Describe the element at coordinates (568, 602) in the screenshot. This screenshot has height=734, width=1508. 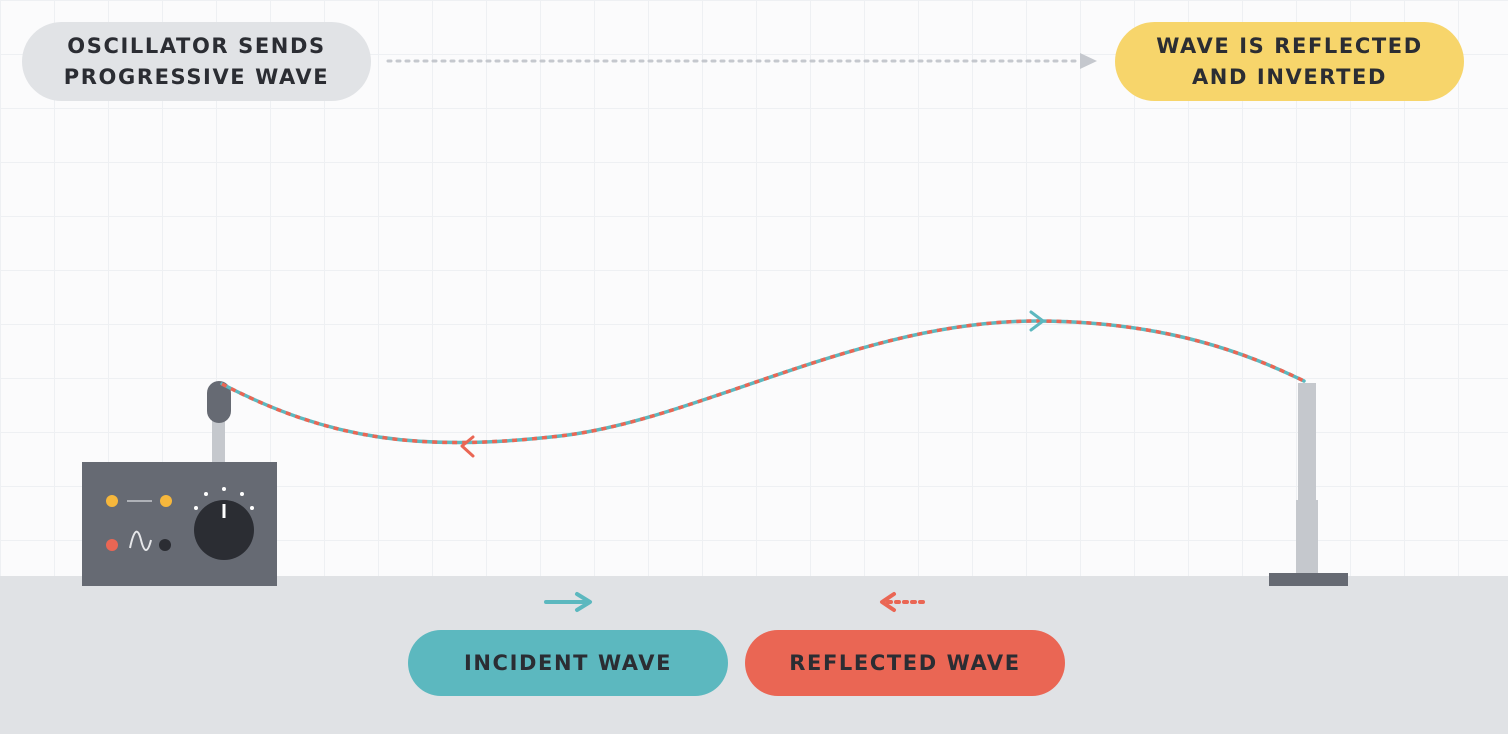
I see `arrow-right-icon` at that location.